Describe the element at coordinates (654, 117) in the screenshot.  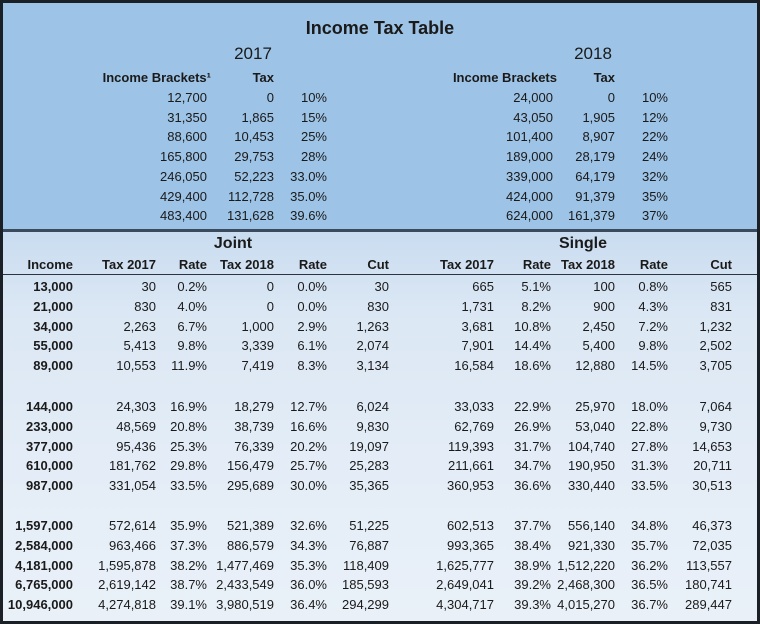
I see `bracket-rate: 12%` at that location.